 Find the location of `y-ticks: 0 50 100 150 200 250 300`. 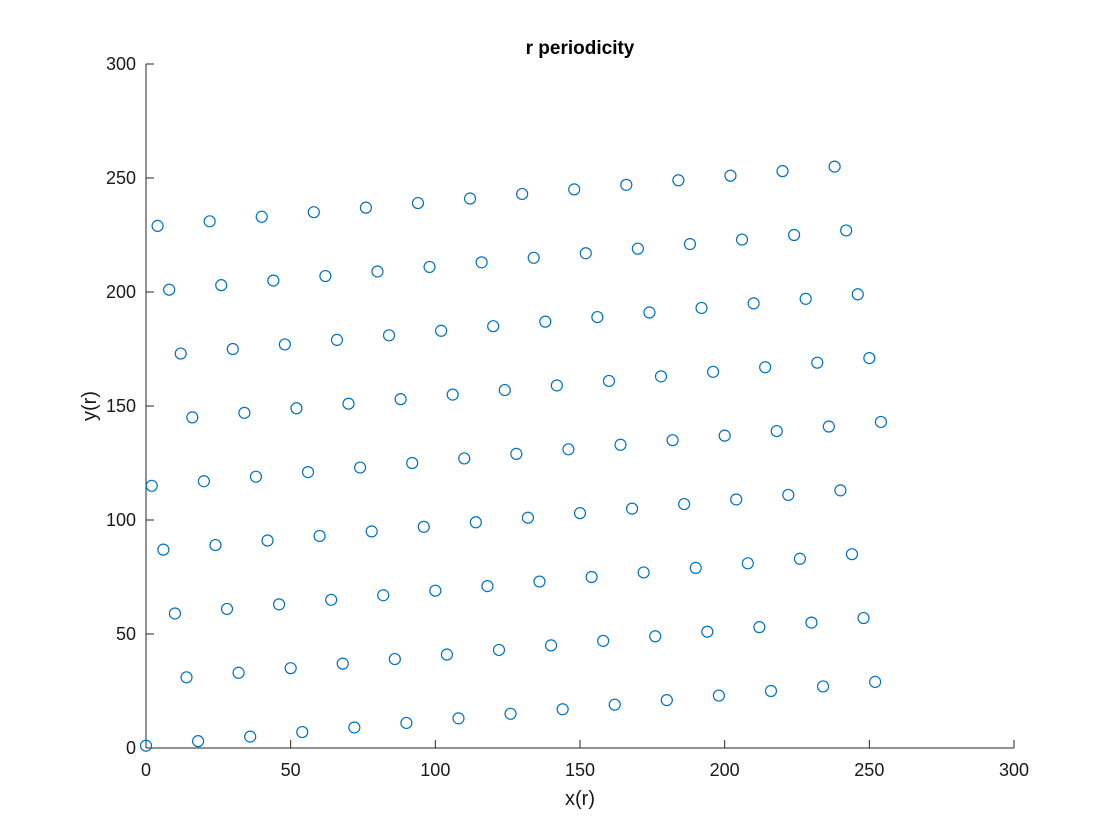

y-ticks: 0 50 100 150 200 250 300 is located at coordinates (130, 406).